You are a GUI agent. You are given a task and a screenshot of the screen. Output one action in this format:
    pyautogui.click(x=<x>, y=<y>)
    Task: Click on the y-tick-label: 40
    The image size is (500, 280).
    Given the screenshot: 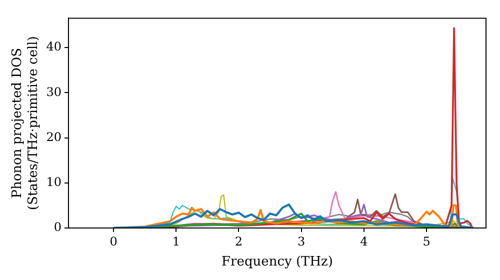 What is the action you would take?
    pyautogui.click(x=54, y=47)
    